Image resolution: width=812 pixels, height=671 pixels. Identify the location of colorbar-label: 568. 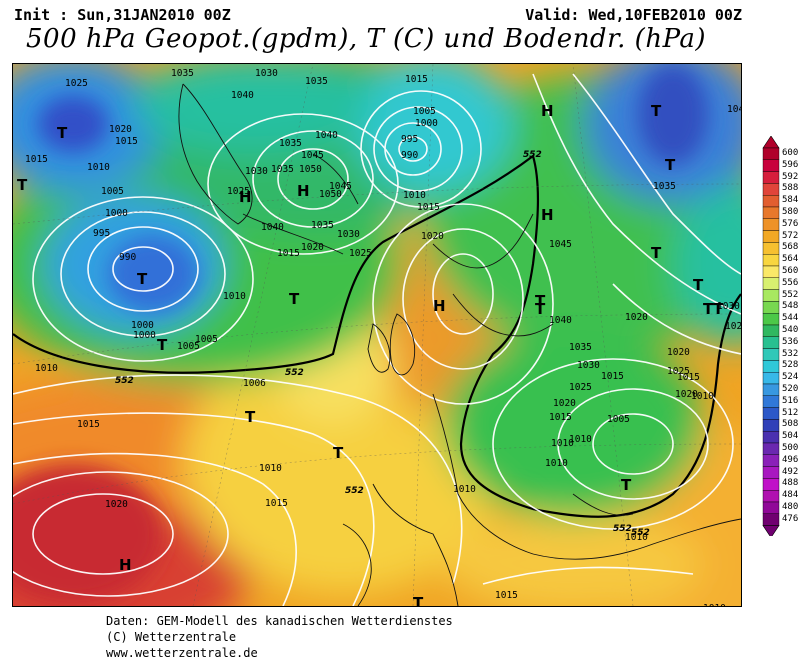
(790, 247).